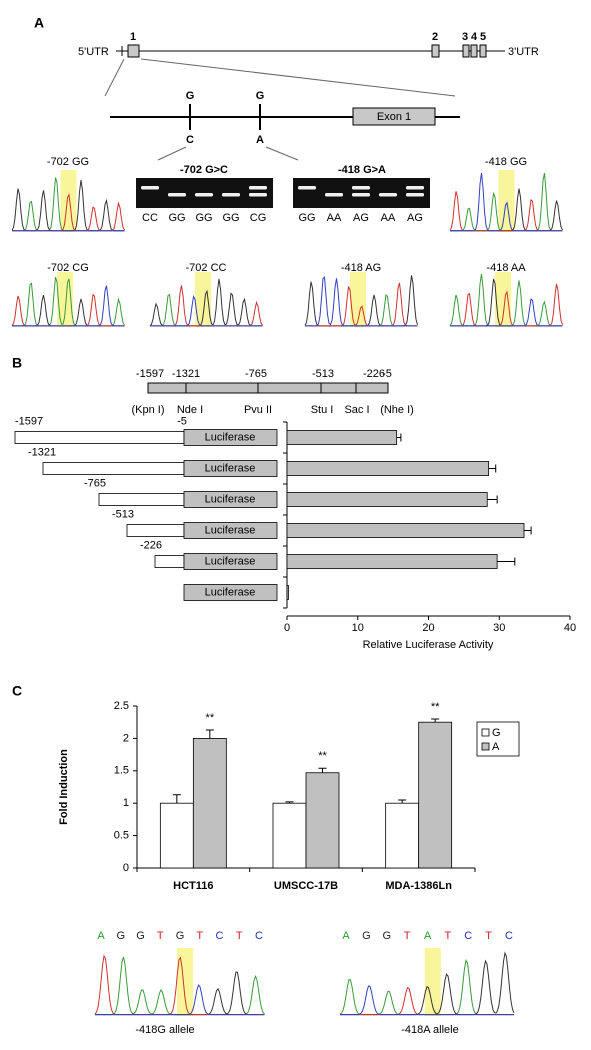 The width and height of the screenshot is (591, 1050). I want to click on map-position: -1321, so click(186, 374).